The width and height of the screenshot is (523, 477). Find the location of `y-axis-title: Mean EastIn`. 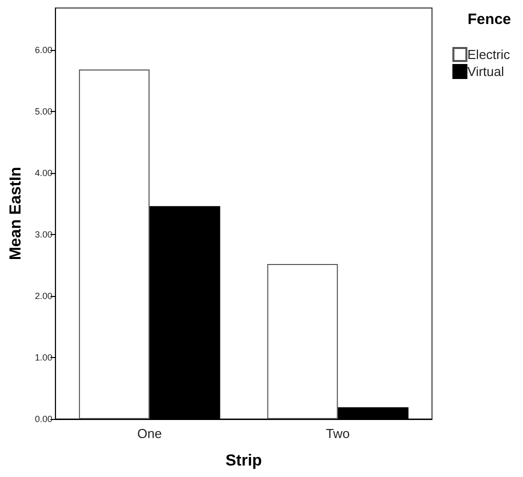

y-axis-title: Mean EastIn is located at coordinates (16, 213).